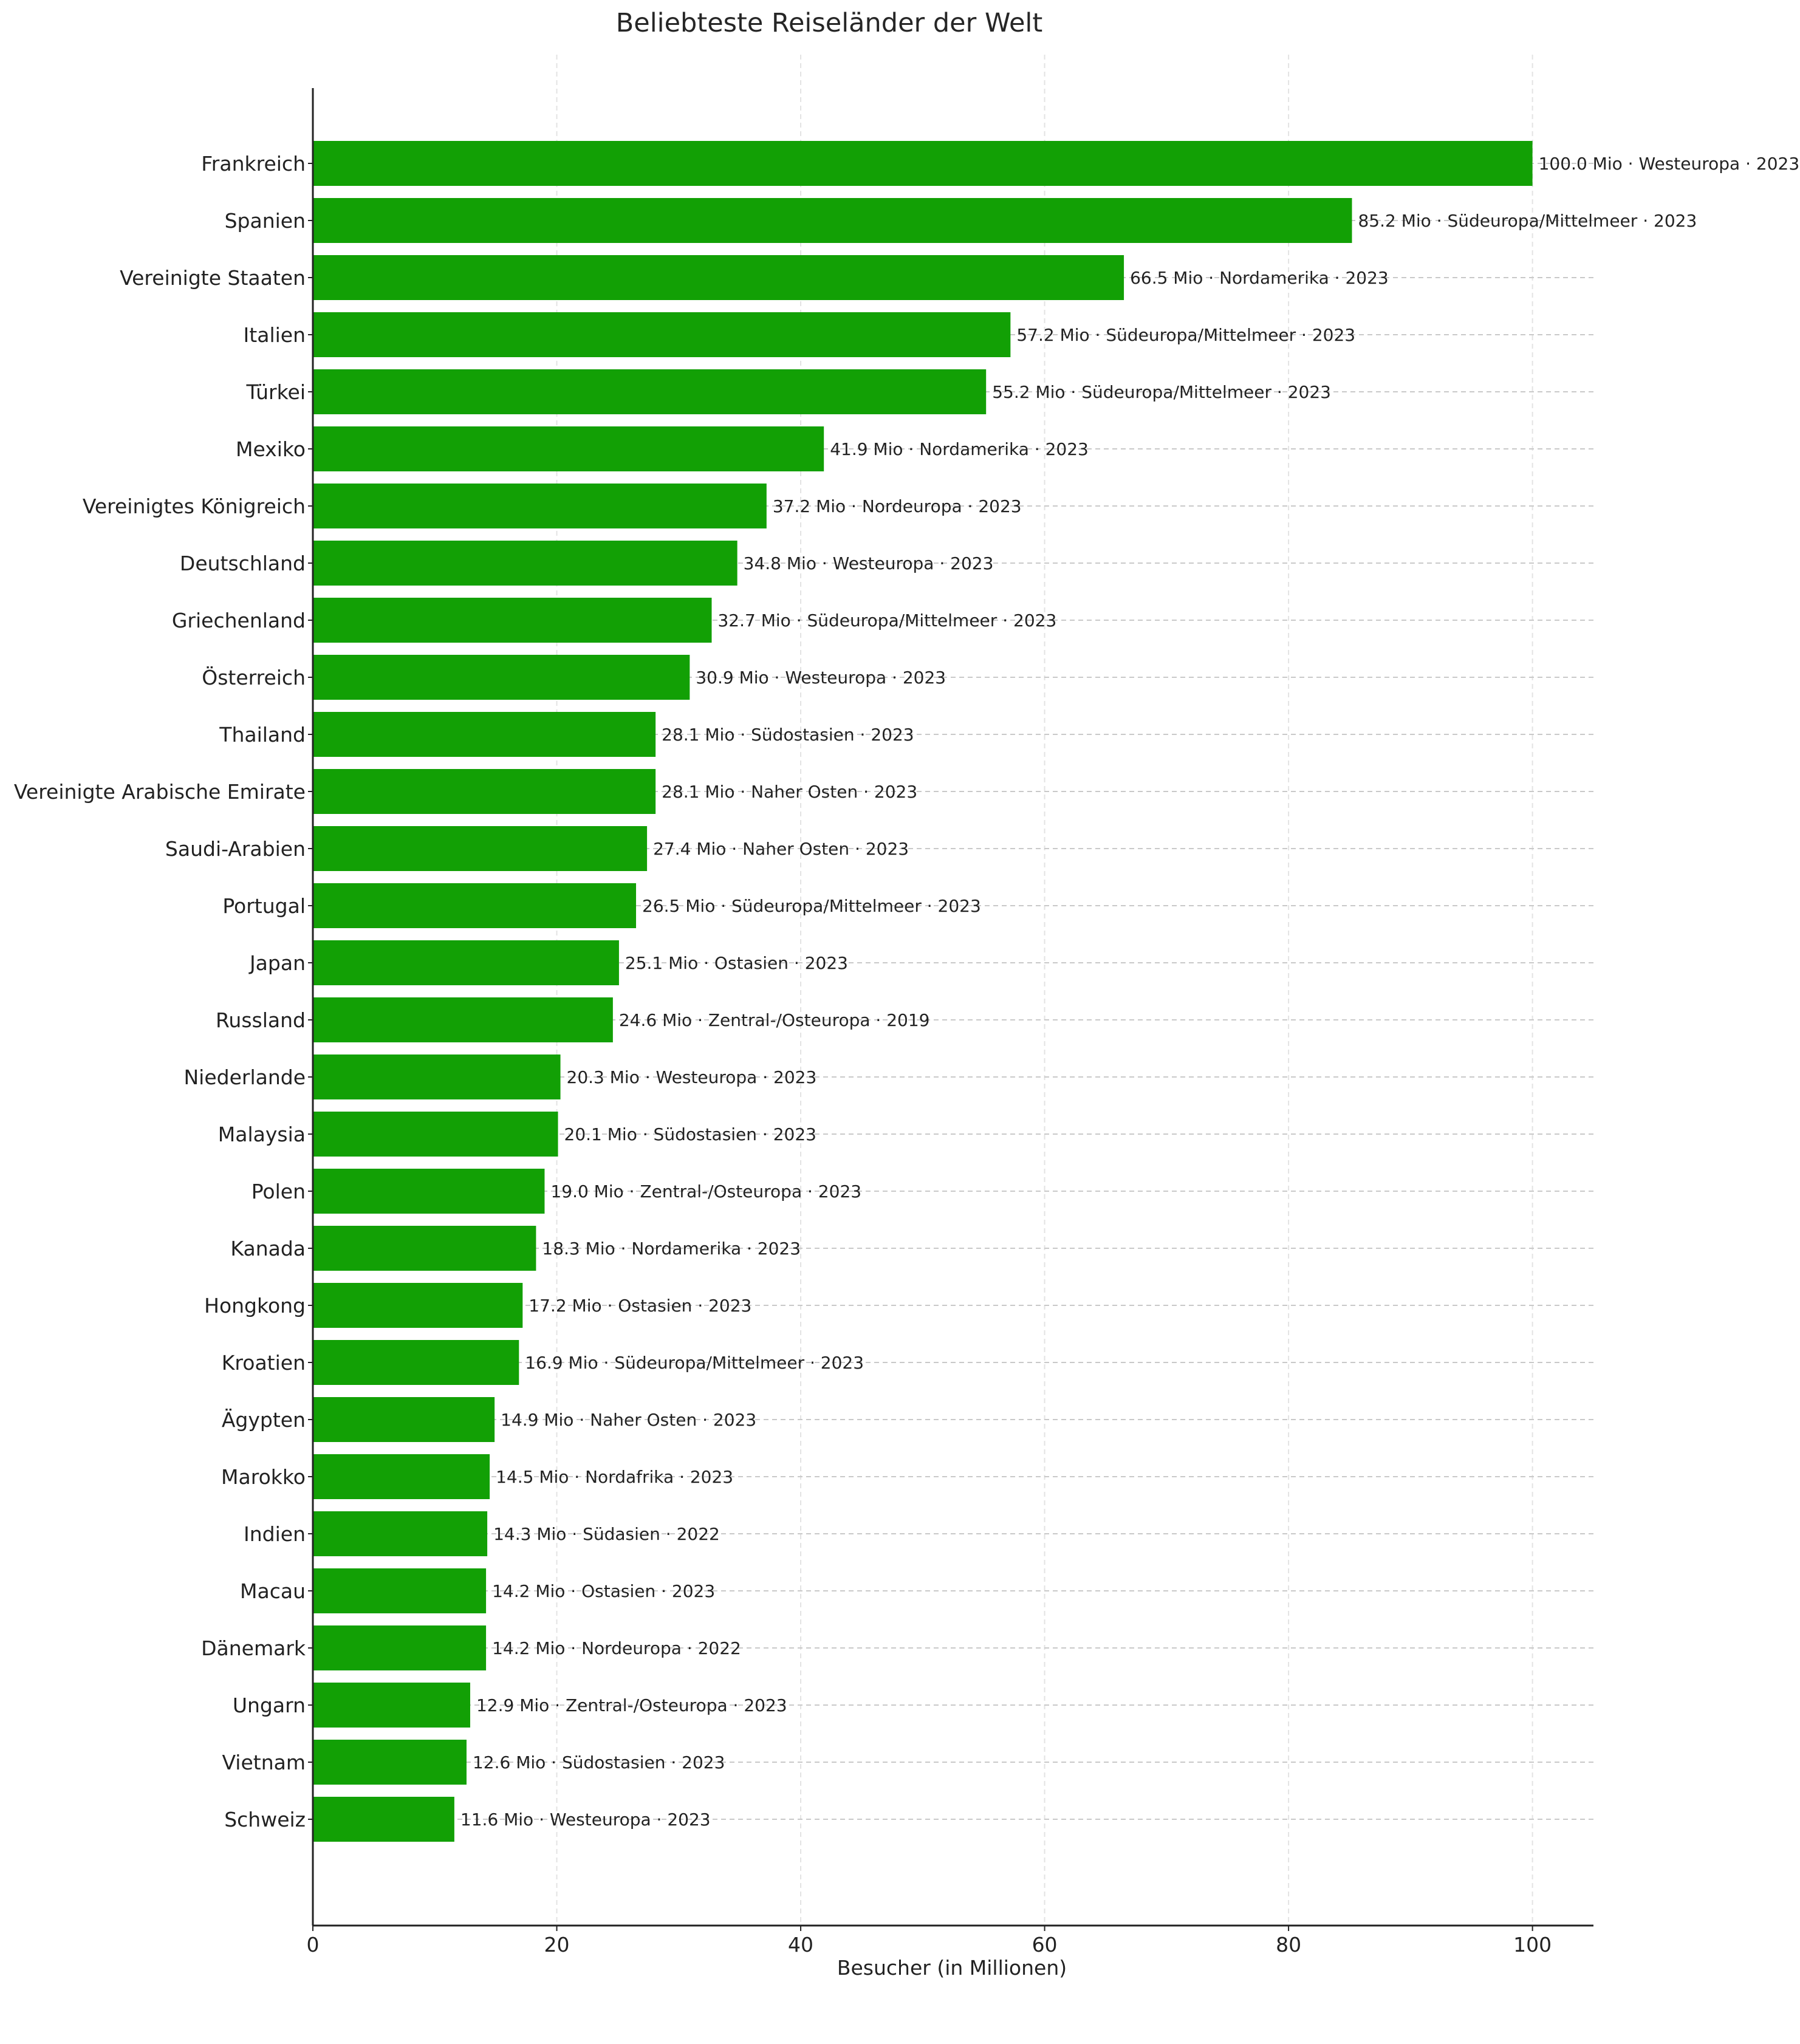  I want to click on data-label: 37.2 Mio · Nordeuropa · 2023, so click(898, 506).